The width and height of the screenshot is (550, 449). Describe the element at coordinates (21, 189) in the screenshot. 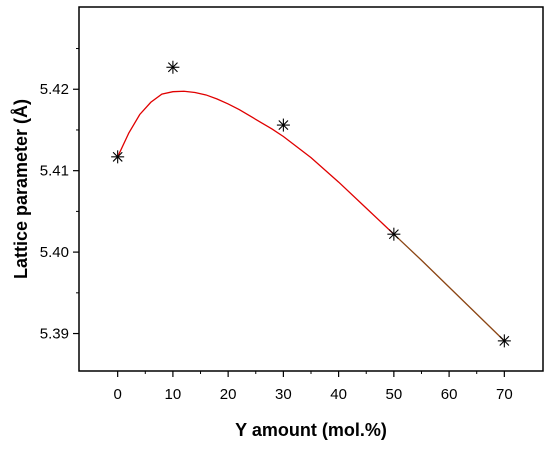

I see `y-axis-label: Lattice parameter (Å)` at that location.